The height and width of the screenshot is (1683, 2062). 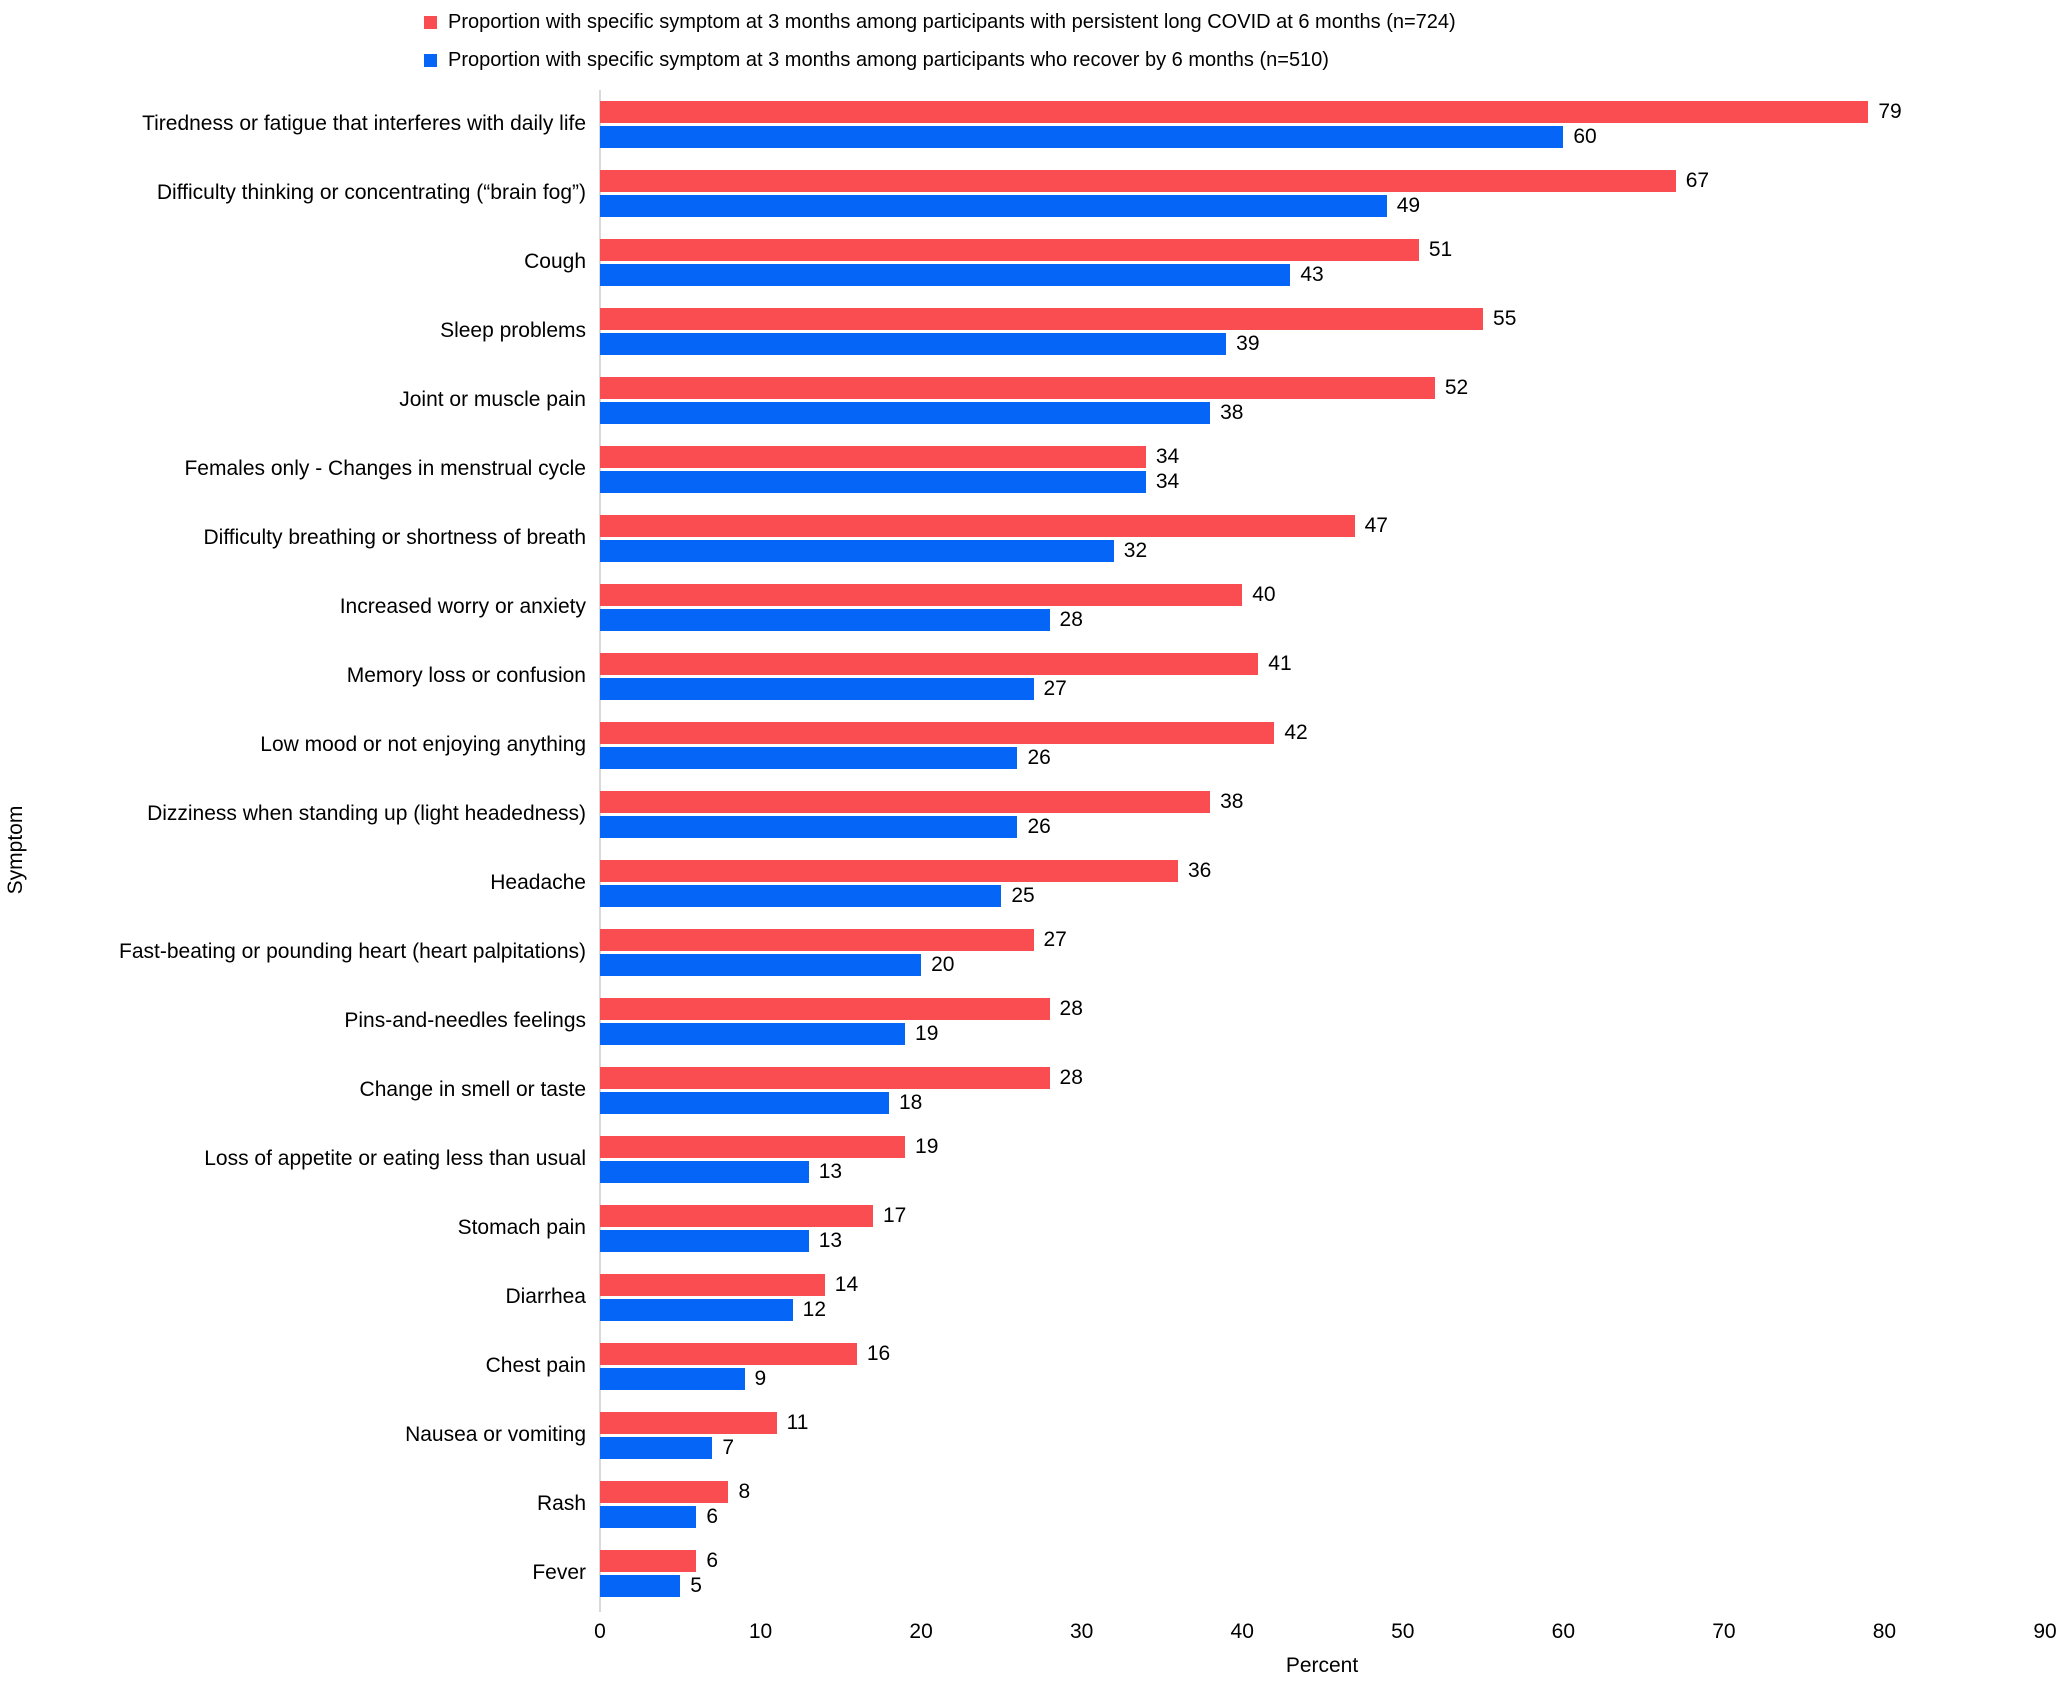 I want to click on bar-value-label: 55, so click(x=1505, y=318).